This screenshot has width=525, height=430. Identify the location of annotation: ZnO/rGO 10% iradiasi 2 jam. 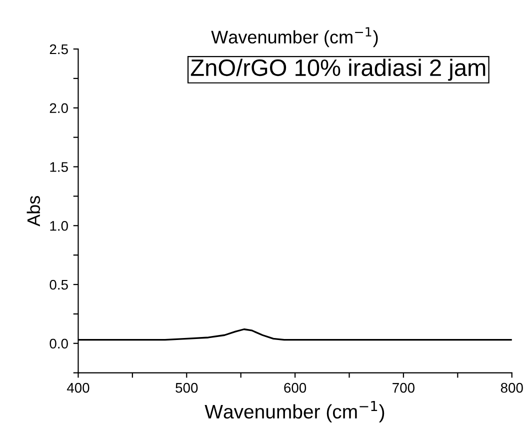
(338, 69).